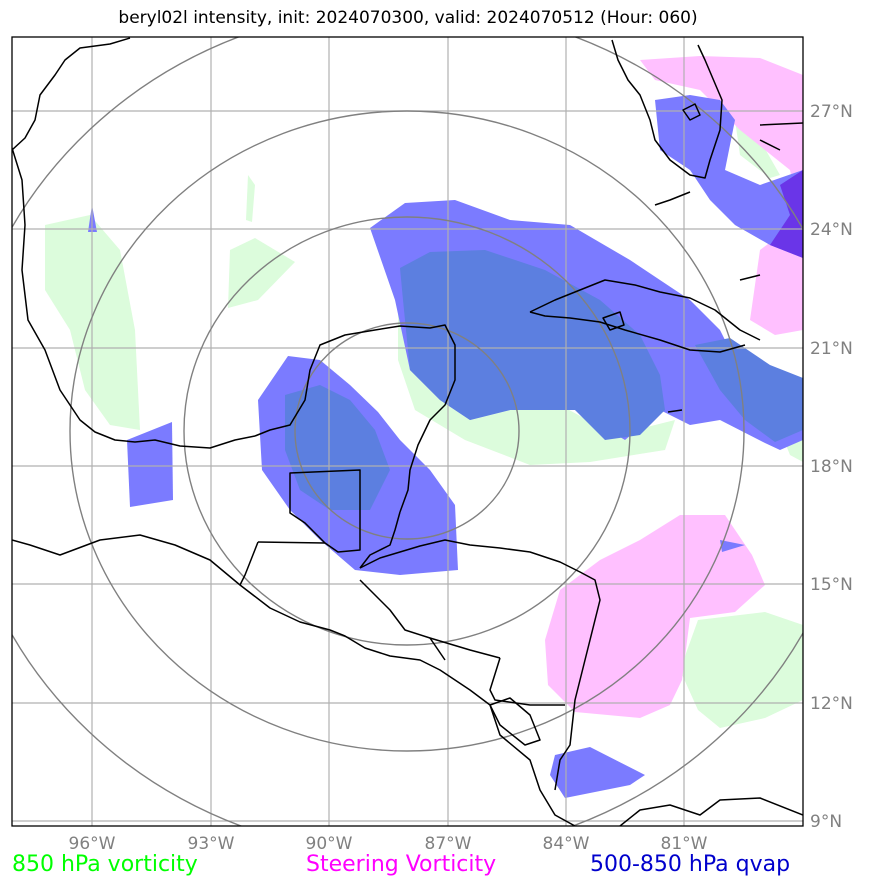  Describe the element at coordinates (831, 230) in the screenshot. I see `lat-label: 24°N` at that location.